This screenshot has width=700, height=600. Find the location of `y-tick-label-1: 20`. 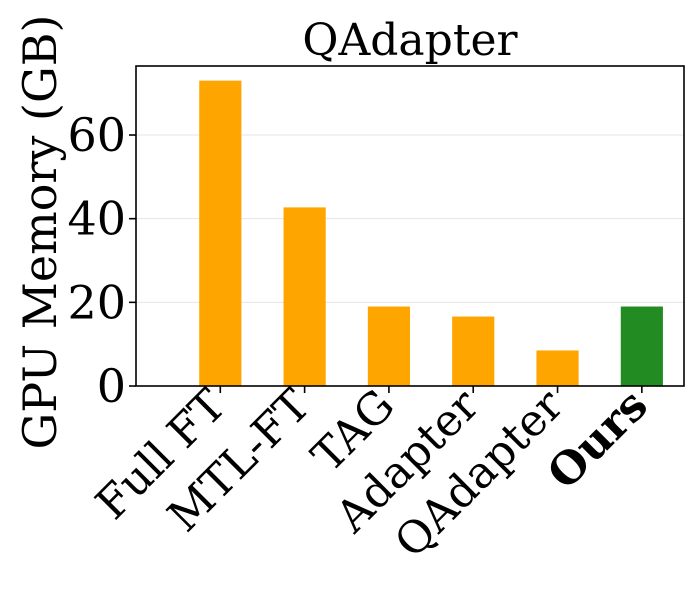

y-tick-label-1: 20 is located at coordinates (96, 302).